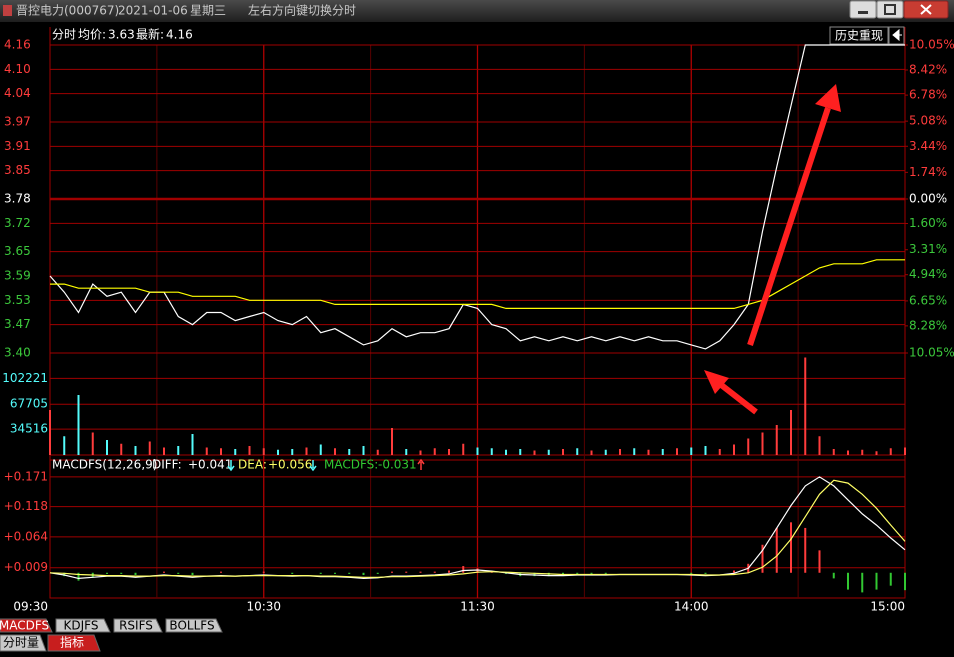 The image size is (954, 657). I want to click on maximize-button, so click(890, 9).